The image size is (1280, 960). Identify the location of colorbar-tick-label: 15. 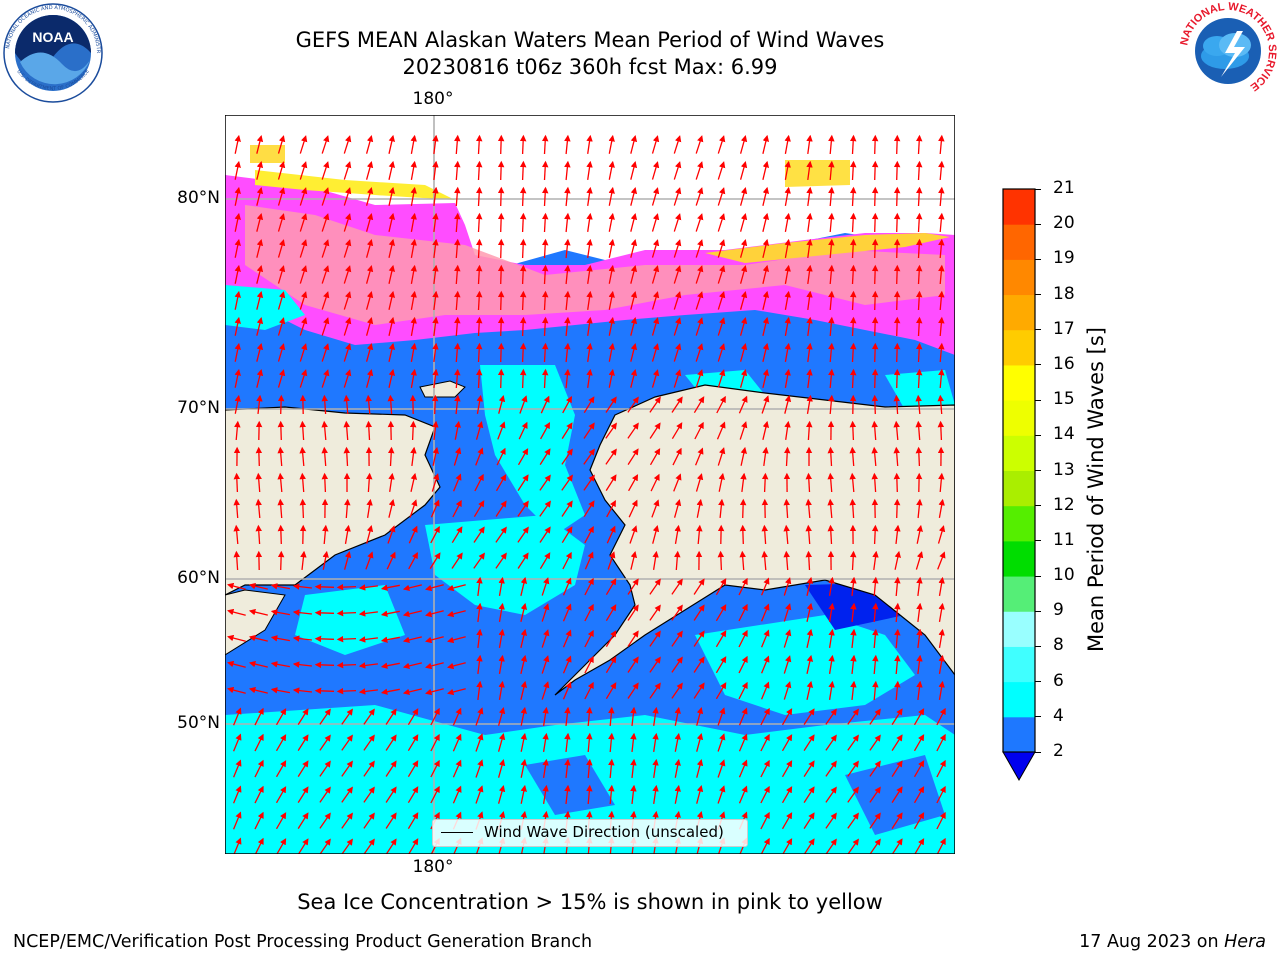
(1064, 399).